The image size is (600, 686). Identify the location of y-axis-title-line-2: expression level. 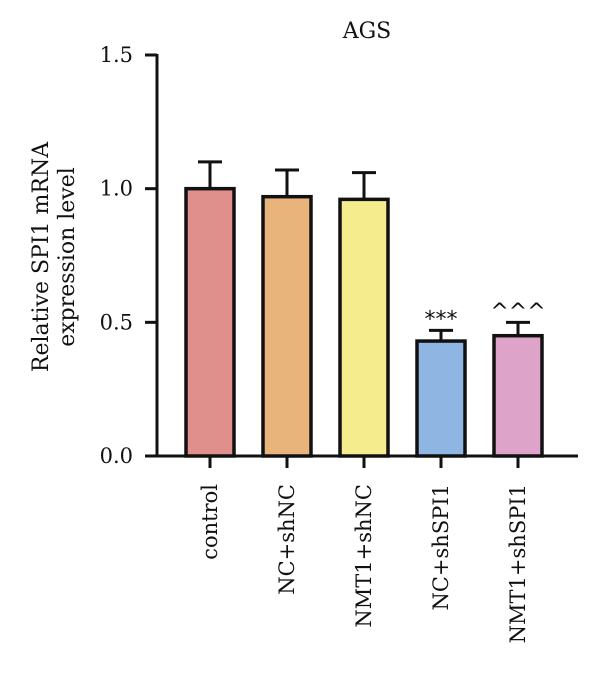
(67, 257).